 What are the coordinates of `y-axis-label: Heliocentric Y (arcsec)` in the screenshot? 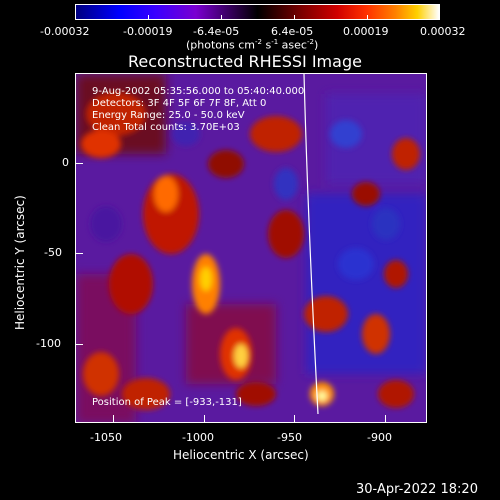 It's located at (20, 262).